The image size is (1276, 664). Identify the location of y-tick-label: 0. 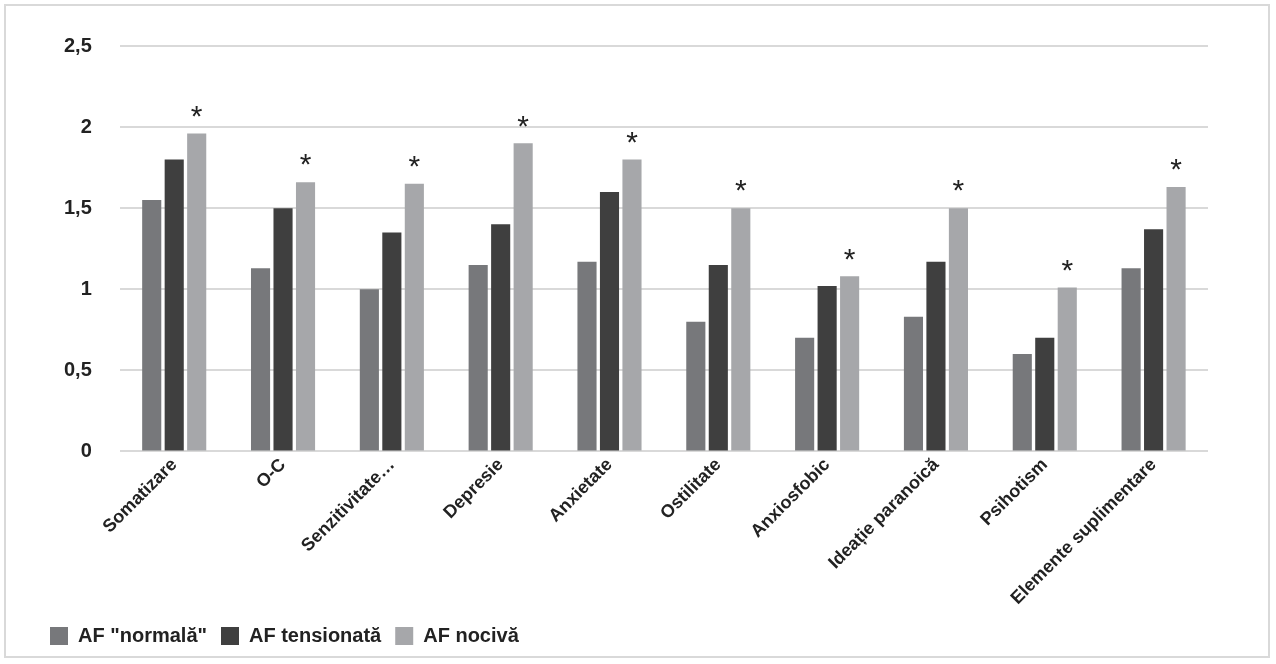
(86, 449).